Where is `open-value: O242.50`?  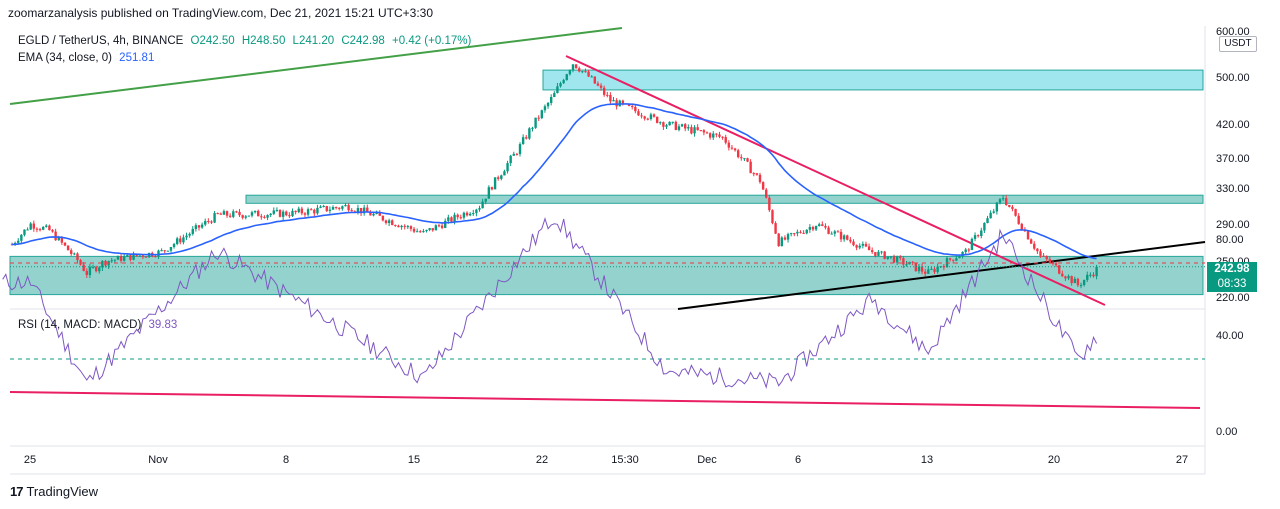
open-value: O242.50 is located at coordinates (212, 41).